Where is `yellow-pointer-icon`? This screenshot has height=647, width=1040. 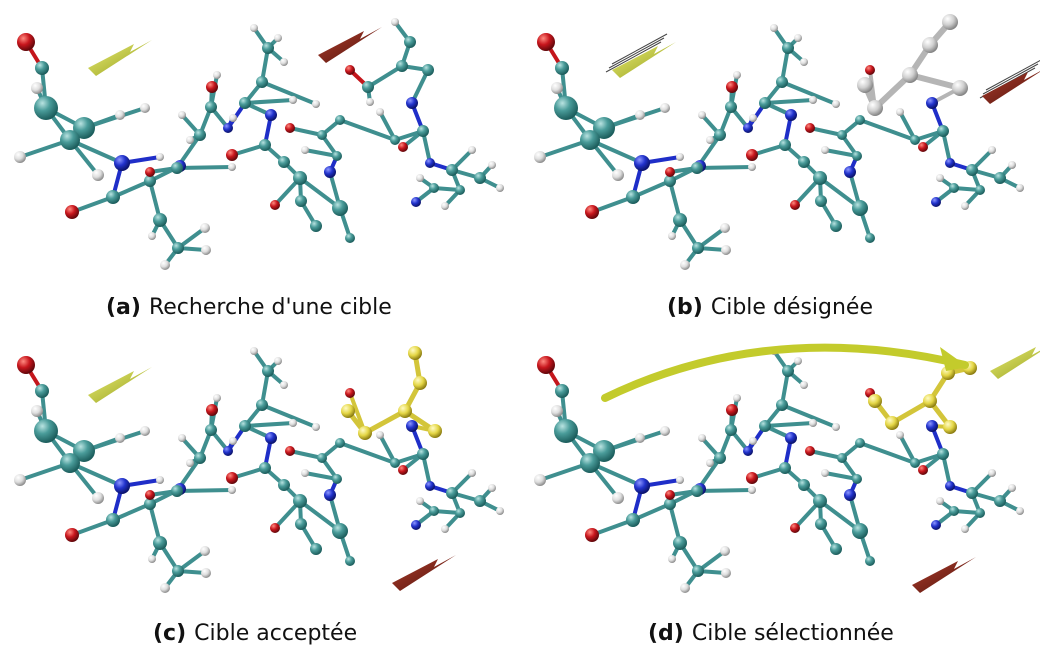 yellow-pointer-icon is located at coordinates (120, 385).